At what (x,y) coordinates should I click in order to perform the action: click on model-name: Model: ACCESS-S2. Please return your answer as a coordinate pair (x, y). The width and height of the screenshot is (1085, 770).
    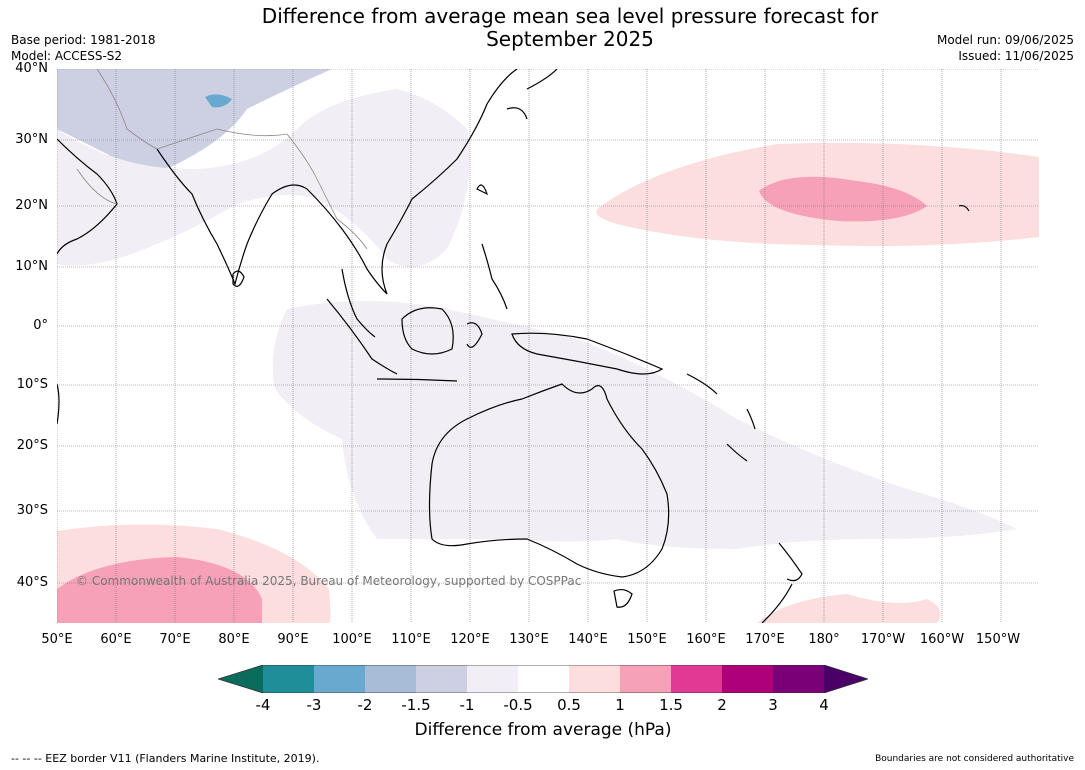
    Looking at the image, I should click on (67, 56).